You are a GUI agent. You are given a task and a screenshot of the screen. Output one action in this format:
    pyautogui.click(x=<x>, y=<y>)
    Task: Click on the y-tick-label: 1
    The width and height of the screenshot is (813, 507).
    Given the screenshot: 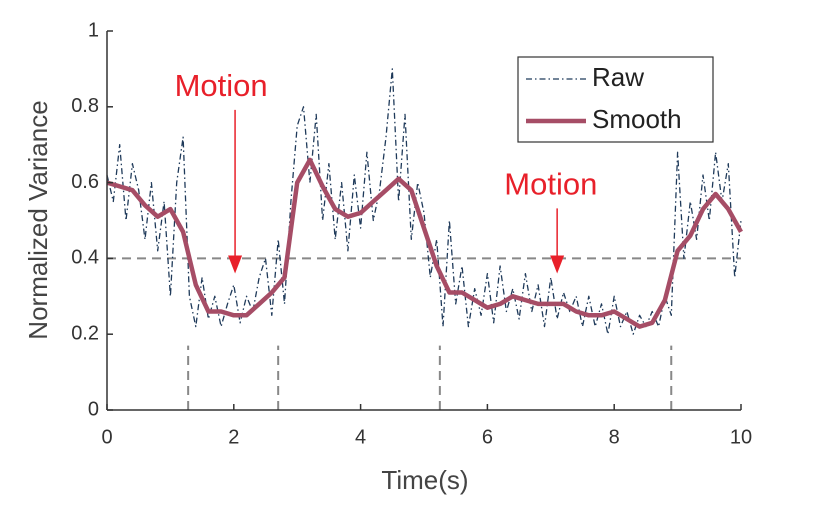 What is the action you would take?
    pyautogui.click(x=93, y=30)
    